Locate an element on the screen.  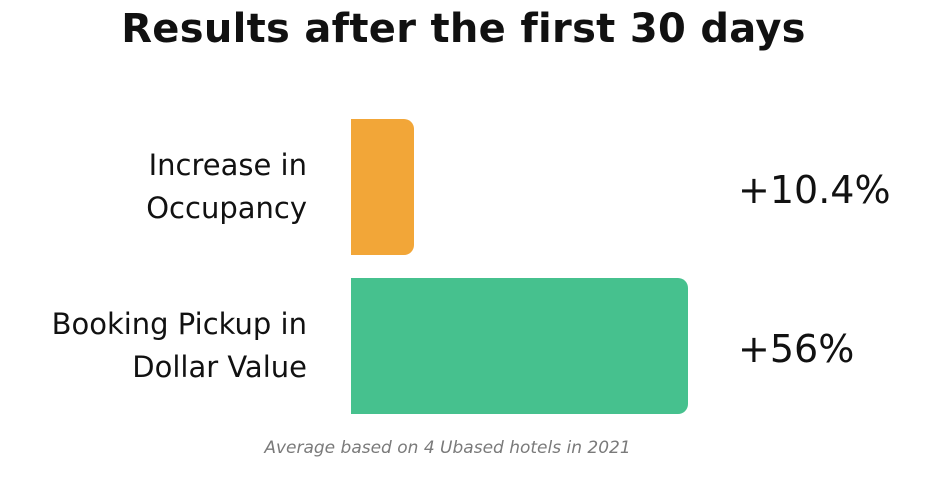
value-label-occupancy: +10.4% is located at coordinates (814, 190).